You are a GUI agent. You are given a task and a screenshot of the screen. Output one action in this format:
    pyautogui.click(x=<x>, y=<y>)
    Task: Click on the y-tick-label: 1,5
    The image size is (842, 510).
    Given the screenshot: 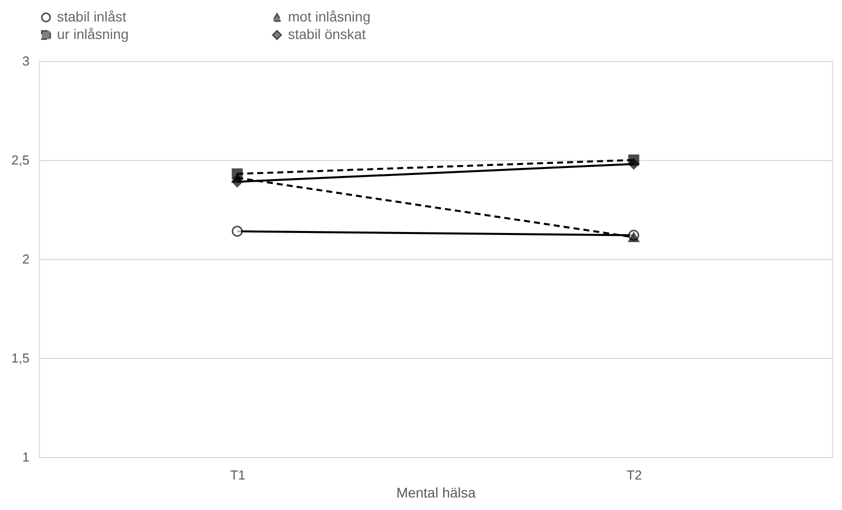 What is the action you would take?
    pyautogui.click(x=20, y=358)
    